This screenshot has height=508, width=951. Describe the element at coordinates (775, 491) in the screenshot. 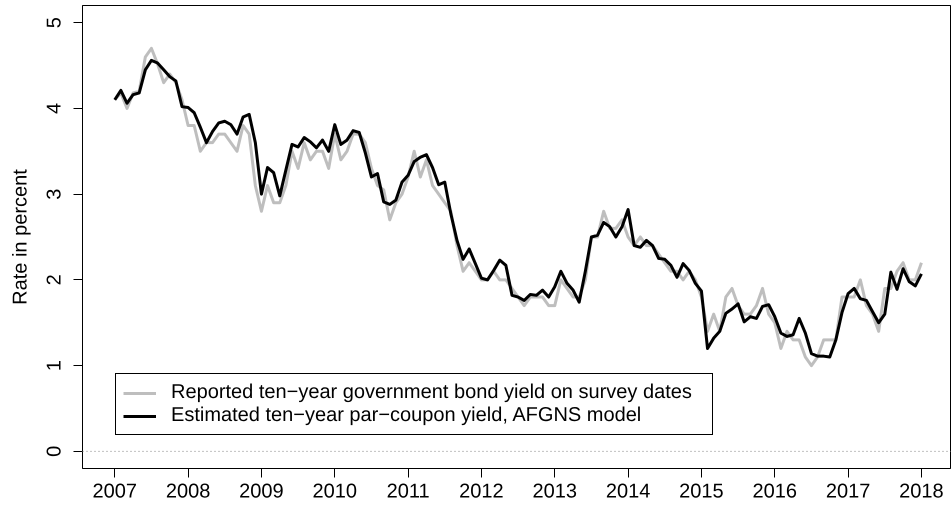

I see `x-tick-label: 2016` at that location.